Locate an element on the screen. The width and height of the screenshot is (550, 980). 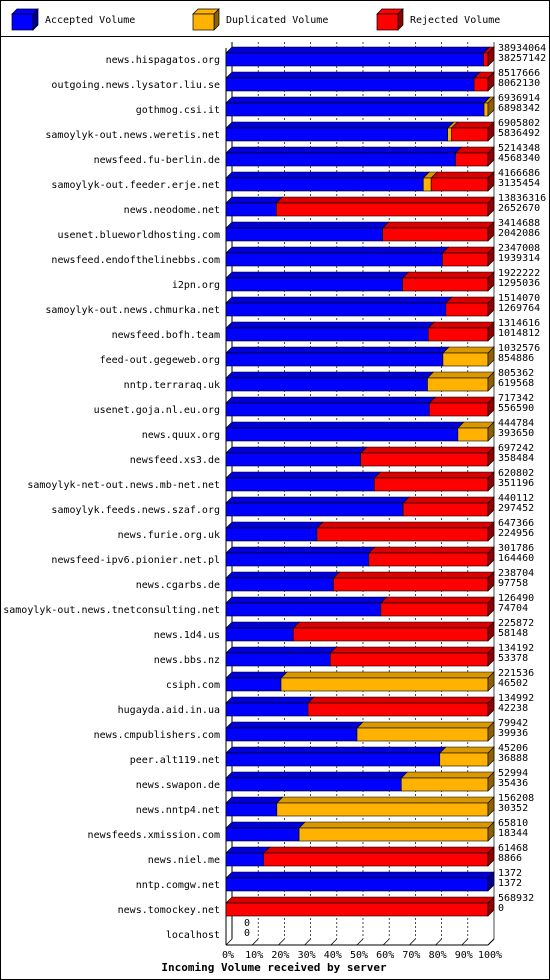
legend-item: Duplicated Volume is located at coordinates (260, 19).